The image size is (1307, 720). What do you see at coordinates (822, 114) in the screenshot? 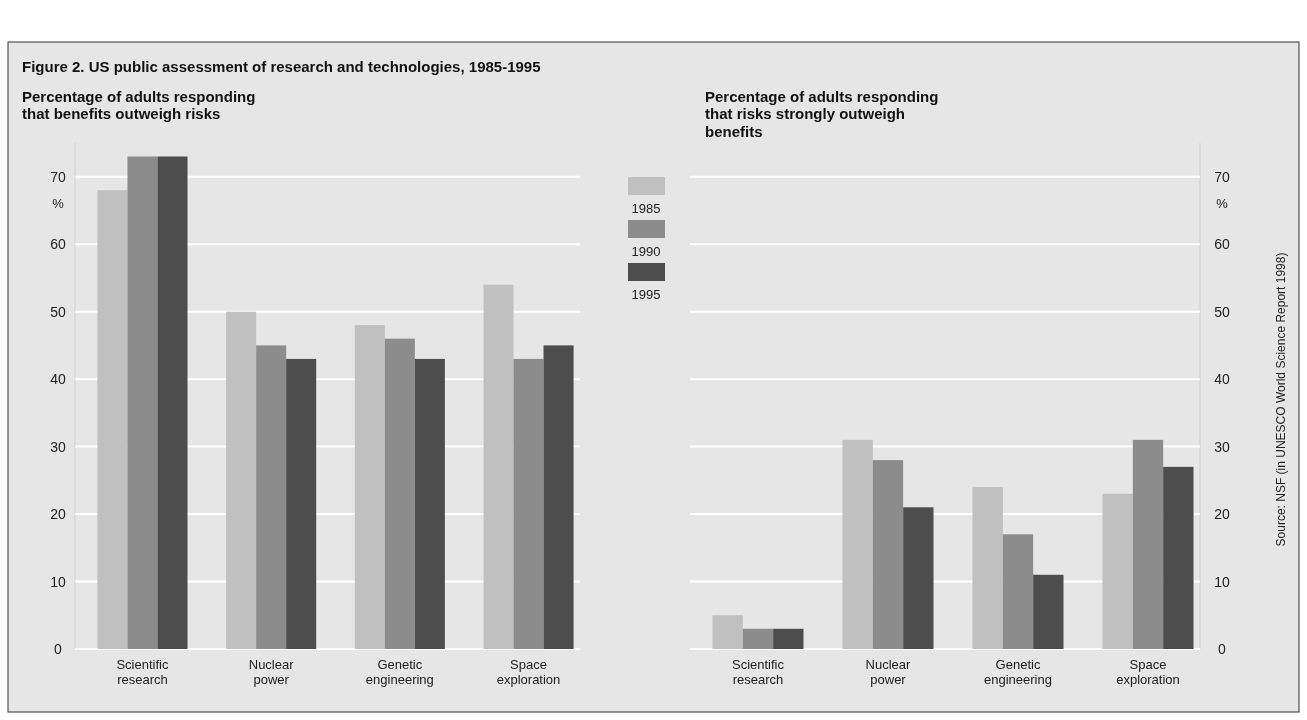
I see `chart-subtitle: Percentage of adults responding that risks strongly outweigh benefits` at bounding box center [822, 114].